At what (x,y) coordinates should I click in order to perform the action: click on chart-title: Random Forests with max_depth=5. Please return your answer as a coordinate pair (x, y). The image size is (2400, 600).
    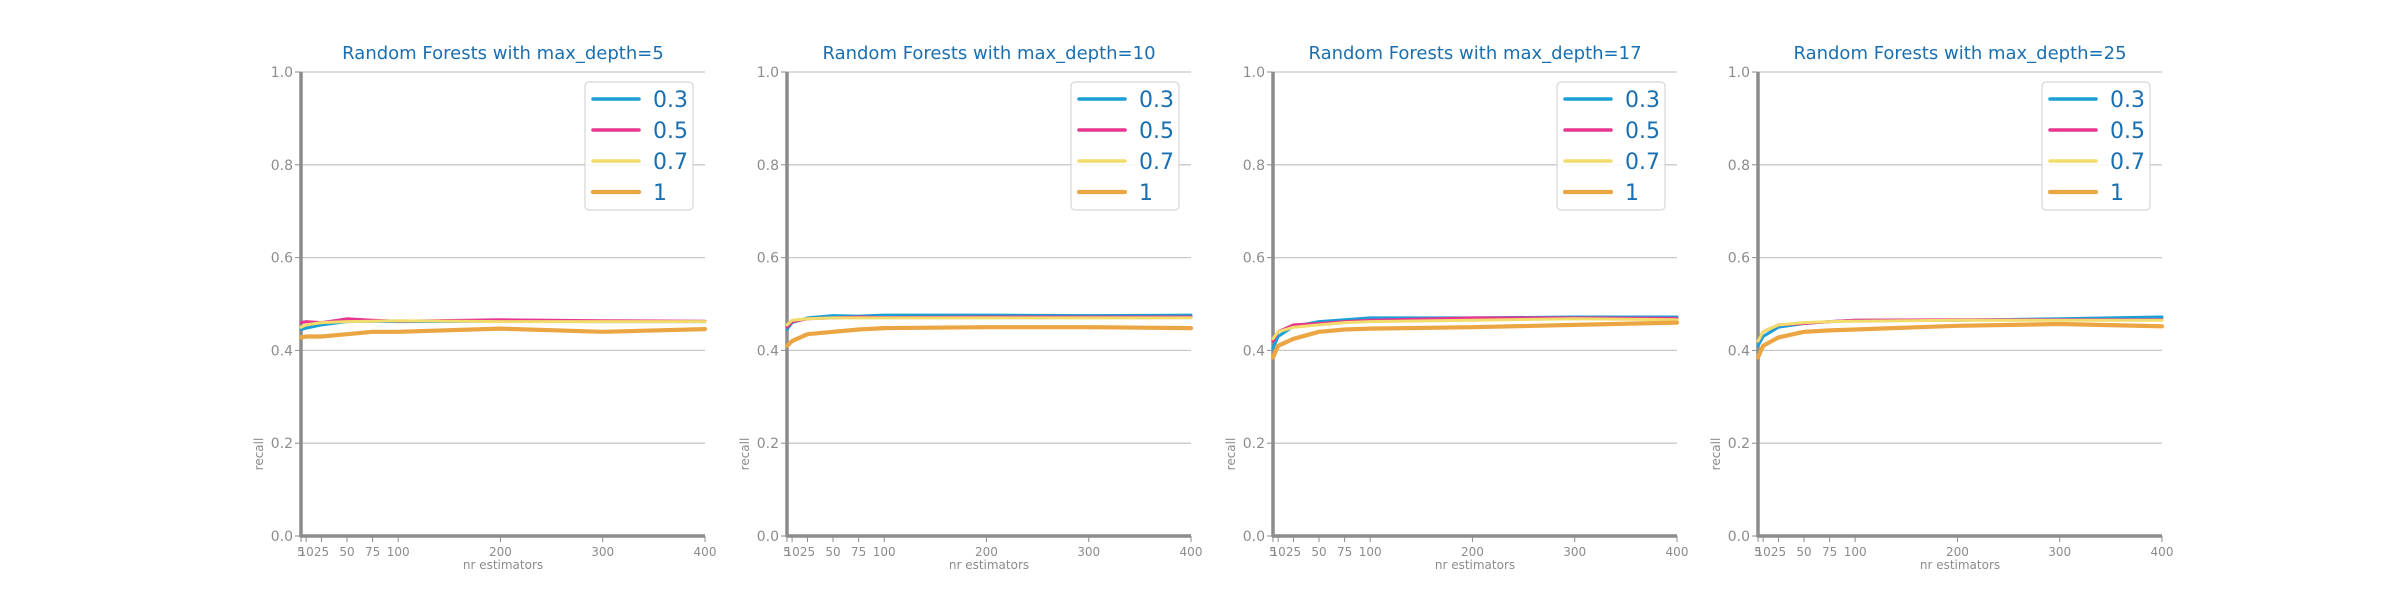
    Looking at the image, I should click on (503, 53).